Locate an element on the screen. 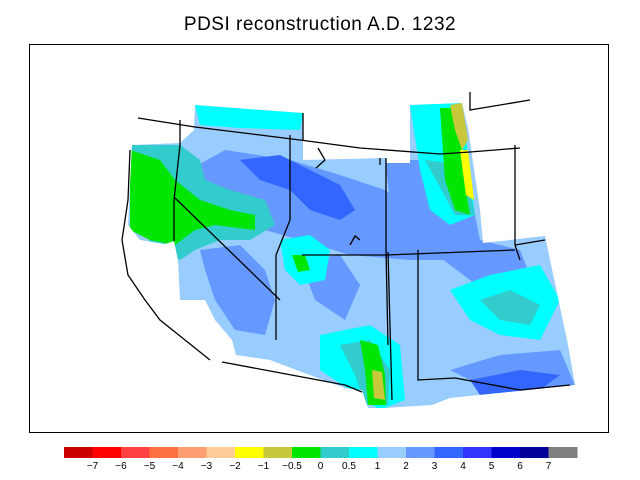  border-newmexico-texas is located at coordinates (436, 315).